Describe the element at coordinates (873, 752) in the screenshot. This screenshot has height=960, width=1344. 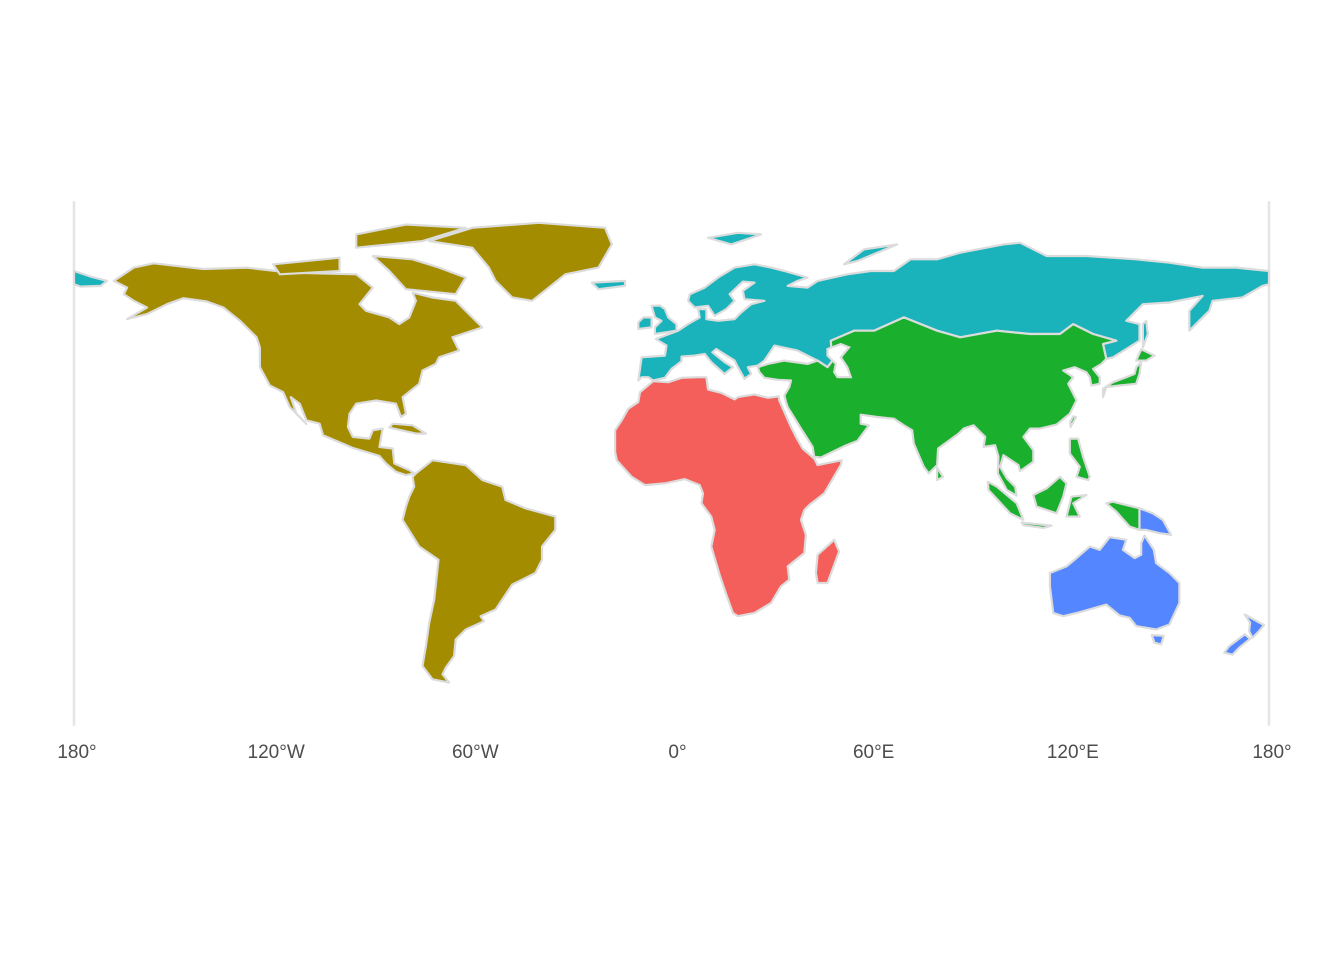
I see `x-tick-label: 60°E` at that location.